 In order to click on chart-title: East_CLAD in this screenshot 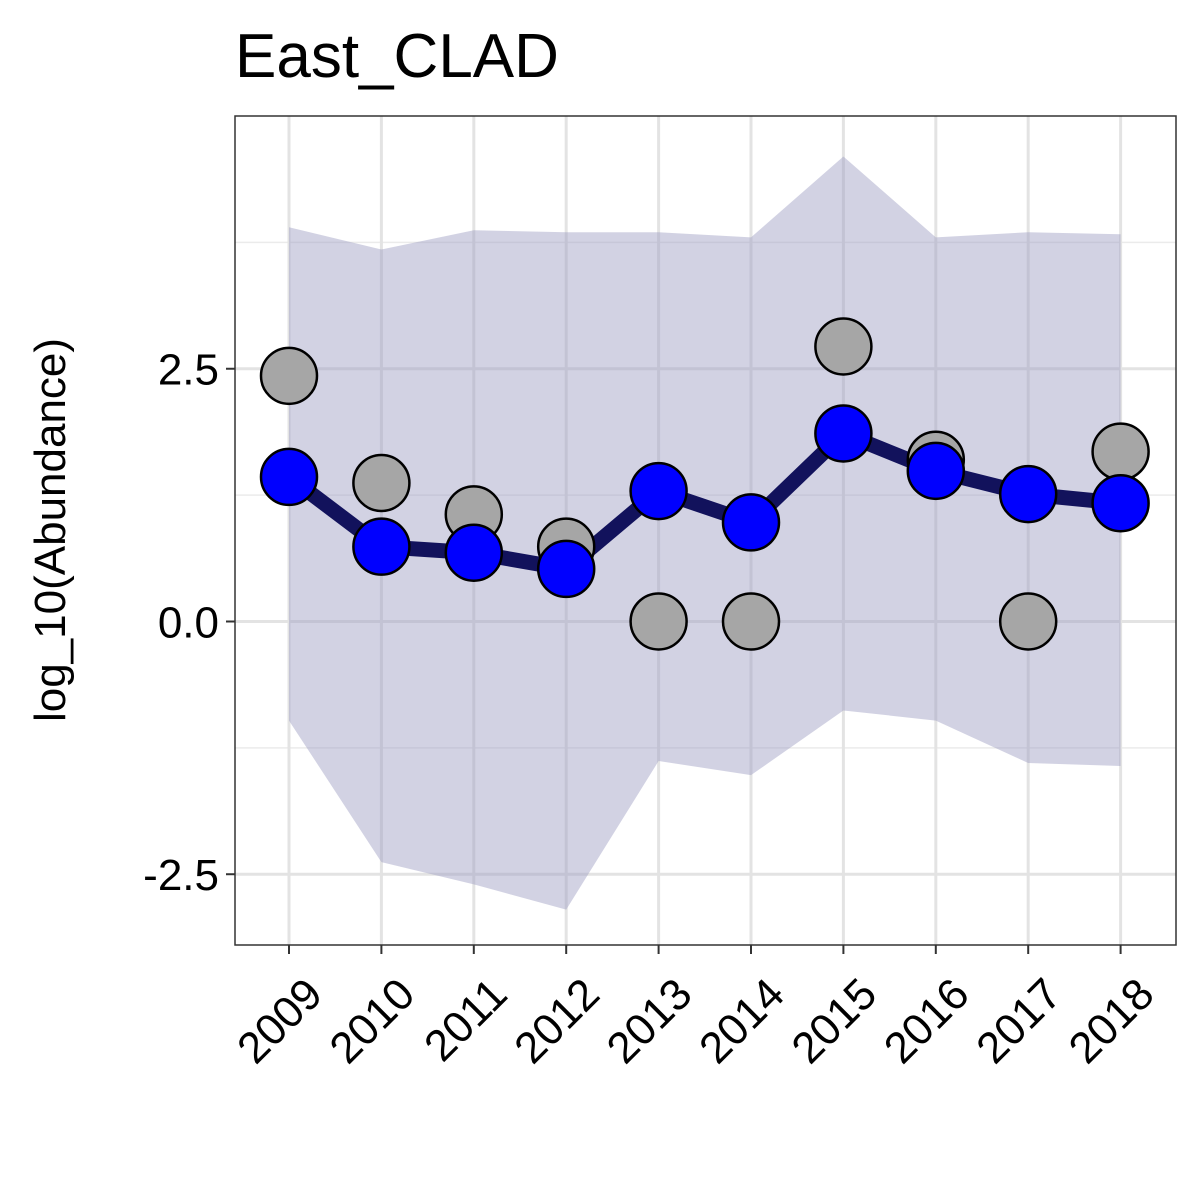, I will do `click(397, 56)`.